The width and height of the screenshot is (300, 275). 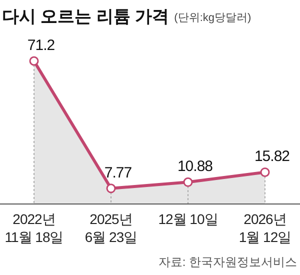 What do you see at coordinates (265, 228) in the screenshot?
I see `x-tick-label: 2026년 1월 12일` at bounding box center [265, 228].